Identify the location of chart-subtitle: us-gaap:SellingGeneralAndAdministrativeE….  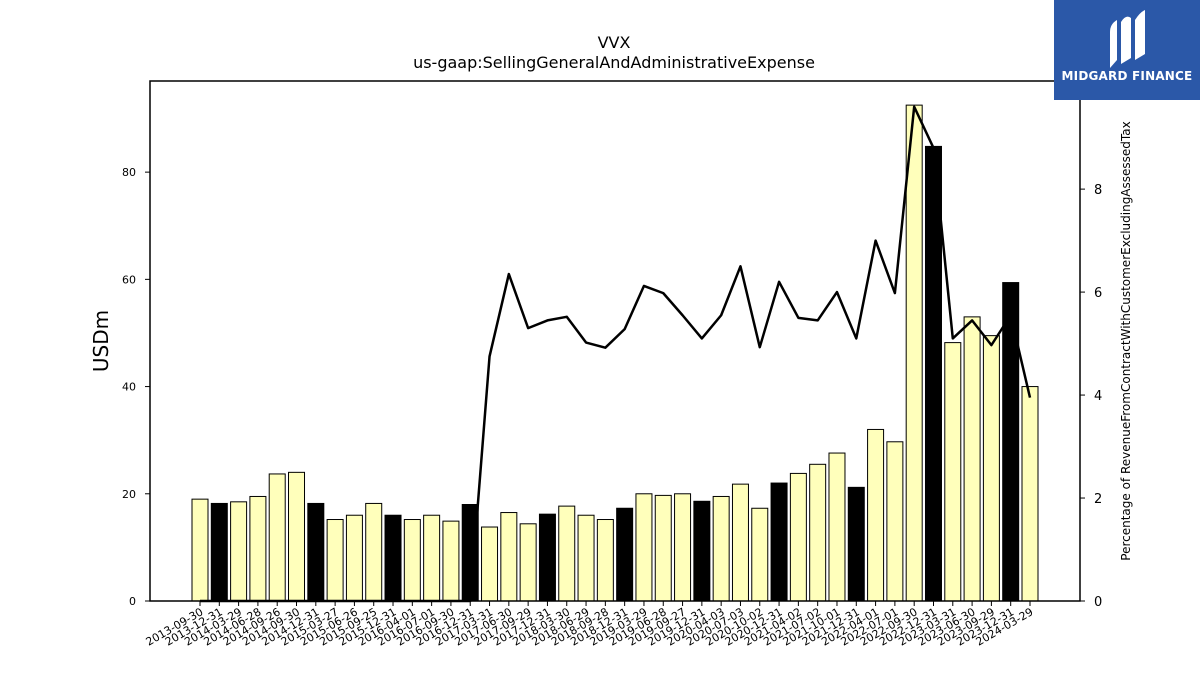
(614, 62).